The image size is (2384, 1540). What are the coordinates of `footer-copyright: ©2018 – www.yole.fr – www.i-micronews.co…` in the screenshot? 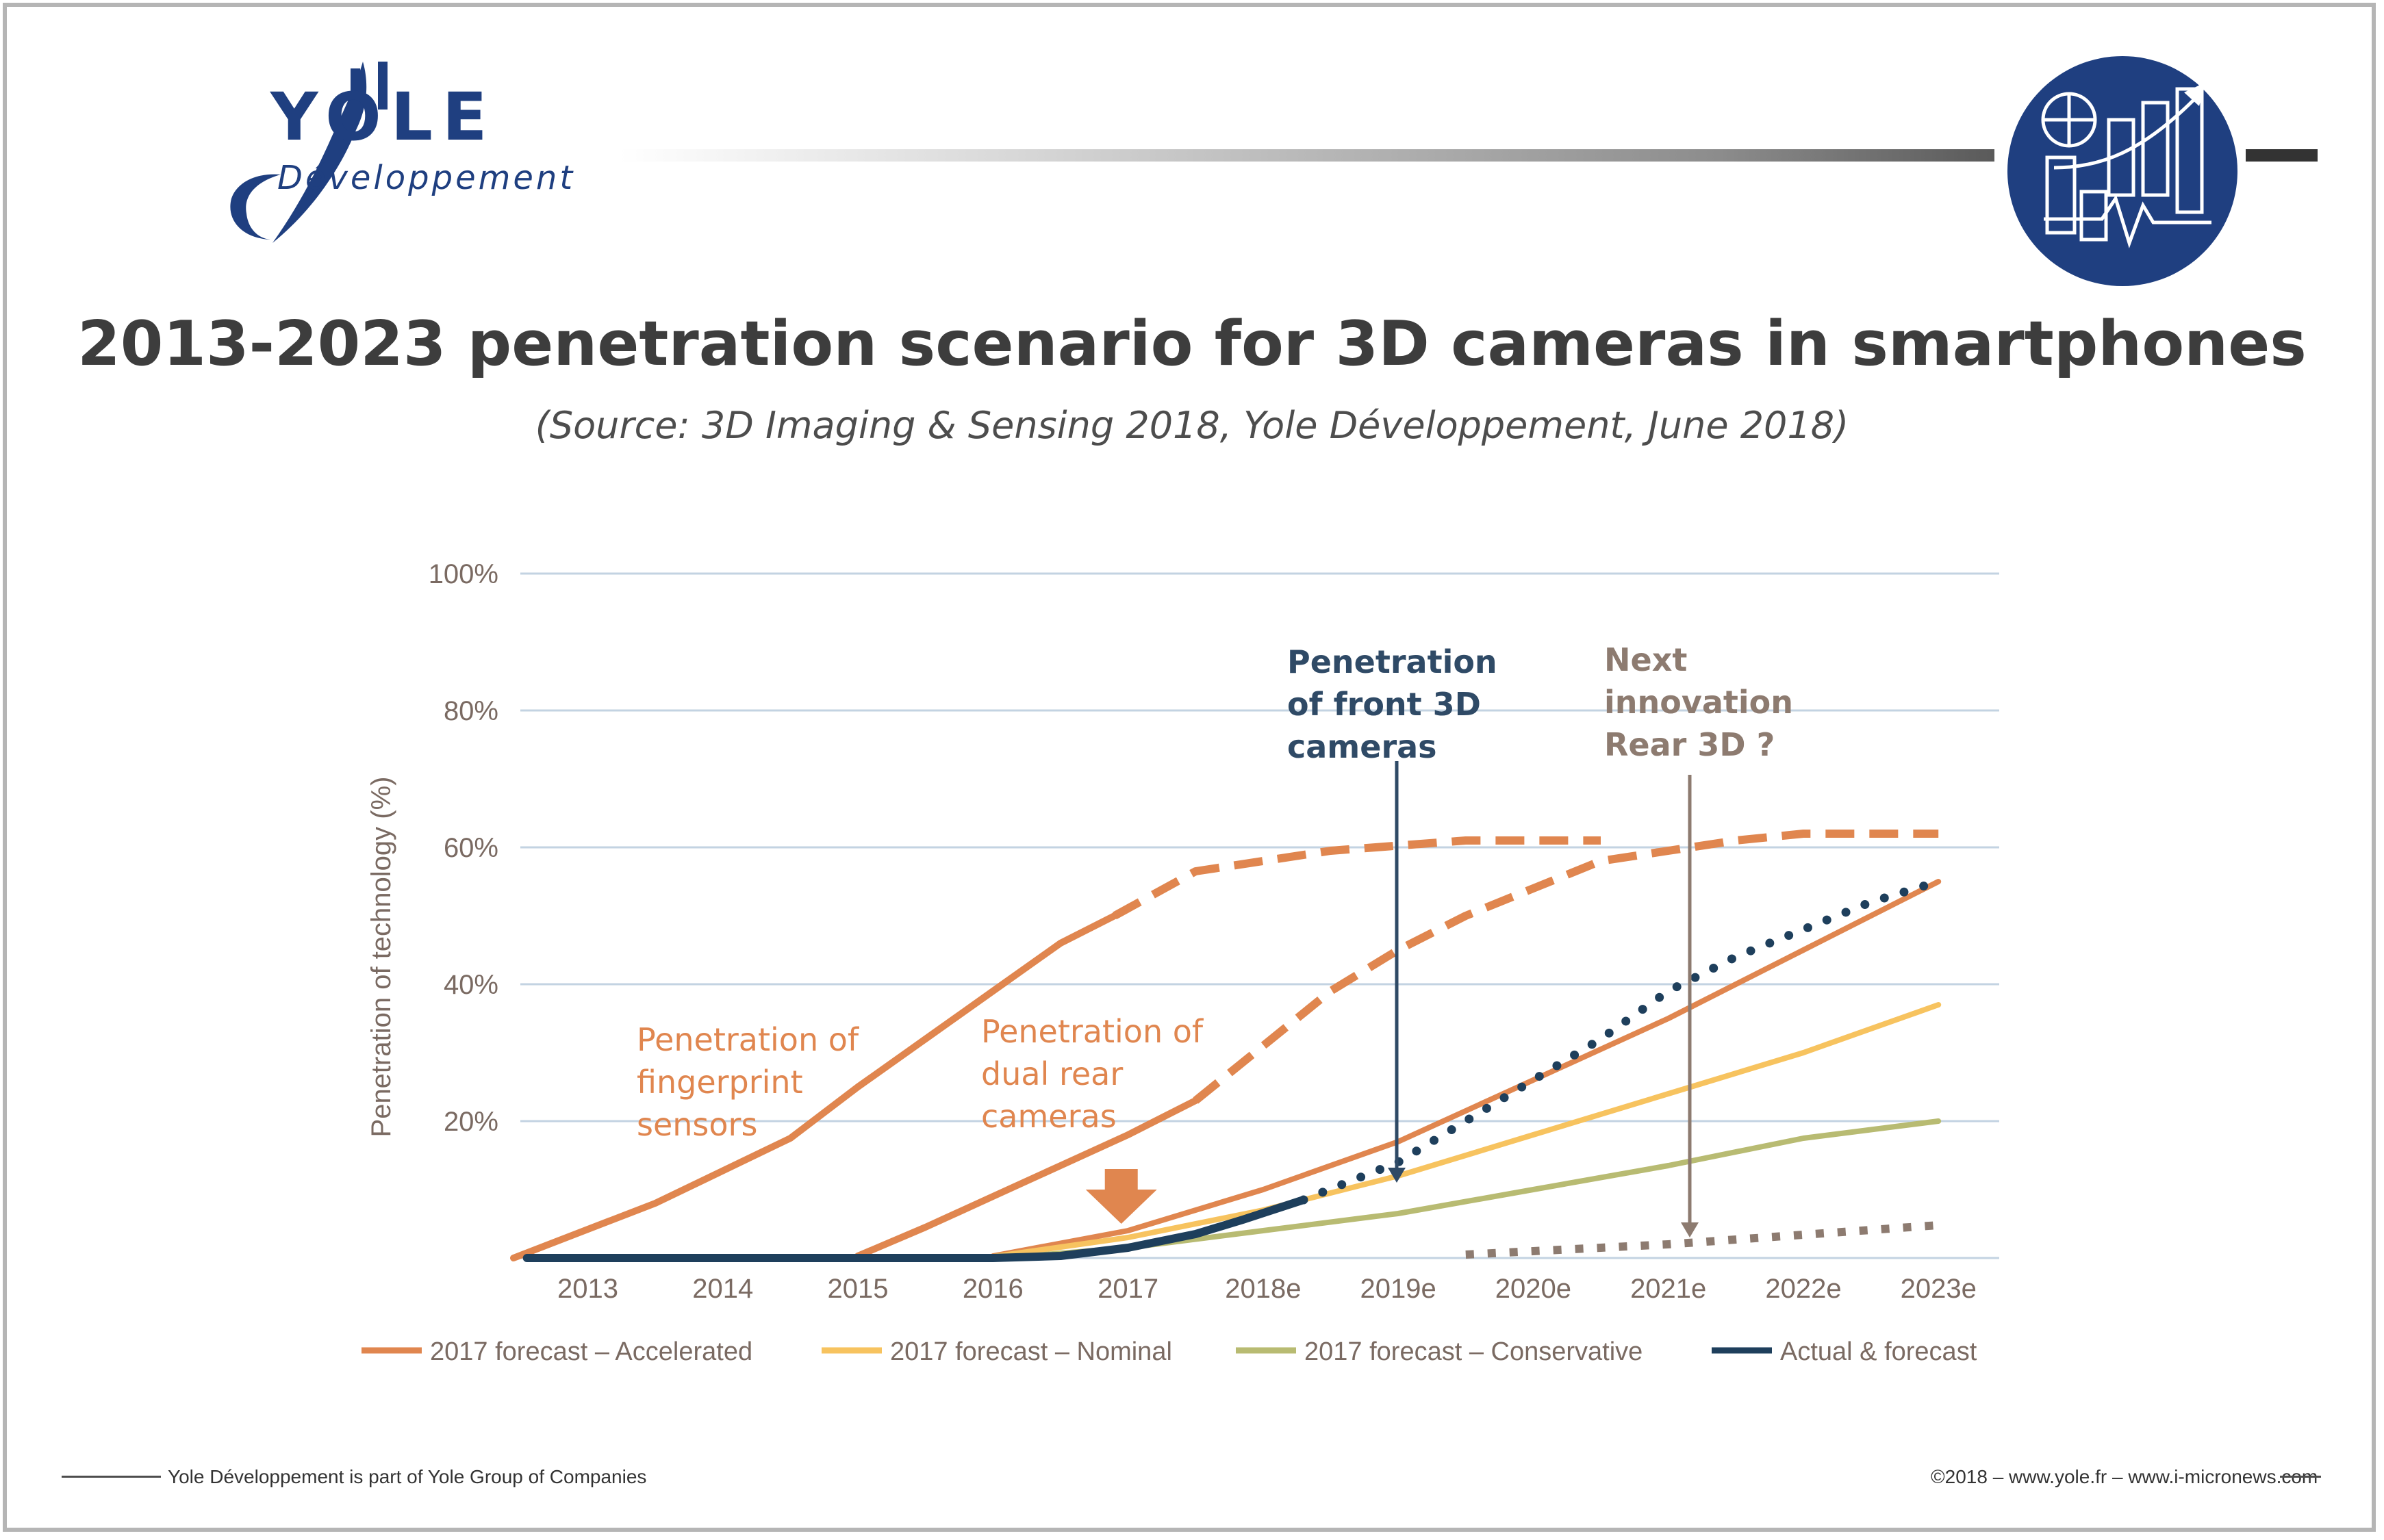 It's located at (2124, 1476).